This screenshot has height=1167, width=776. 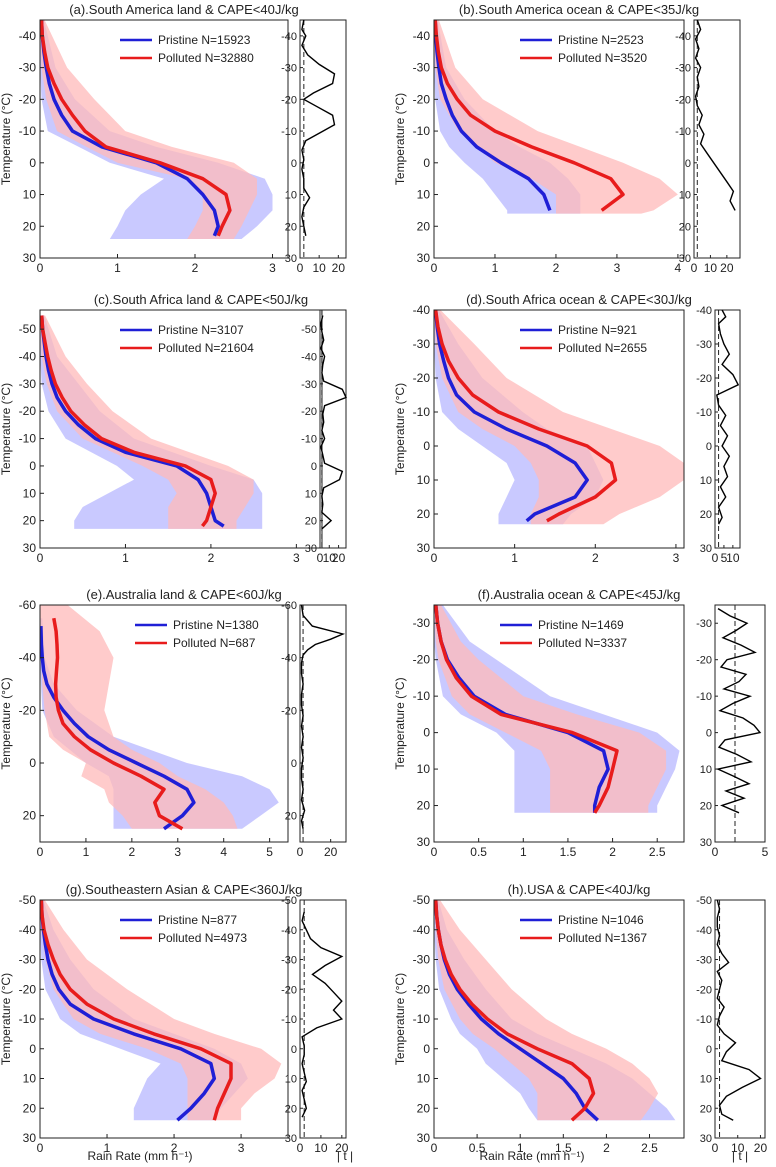 I want to click on pristine-spread-band, so click(x=159, y=723).